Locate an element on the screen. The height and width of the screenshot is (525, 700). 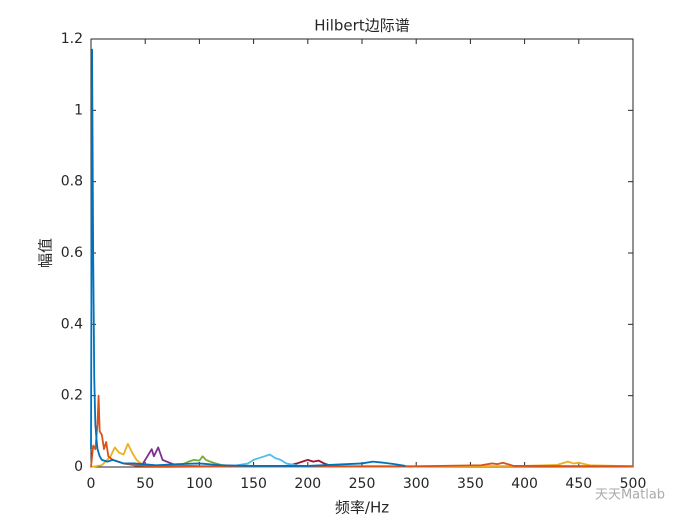
y-tick-label: 0 is located at coordinates (78, 467).